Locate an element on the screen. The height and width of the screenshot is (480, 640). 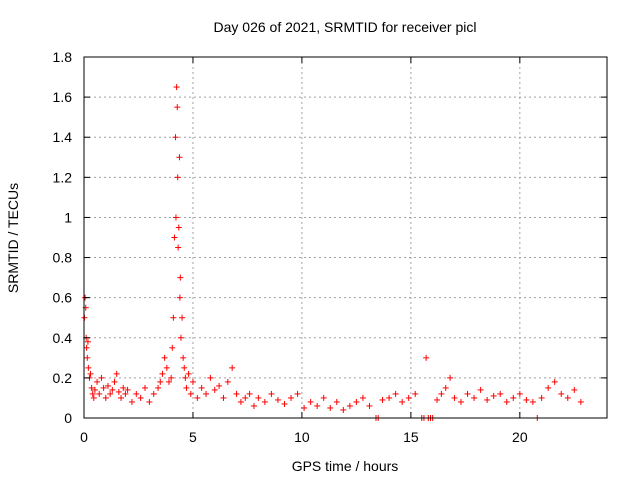
y-tick-label: 1.2 is located at coordinates (63, 177).